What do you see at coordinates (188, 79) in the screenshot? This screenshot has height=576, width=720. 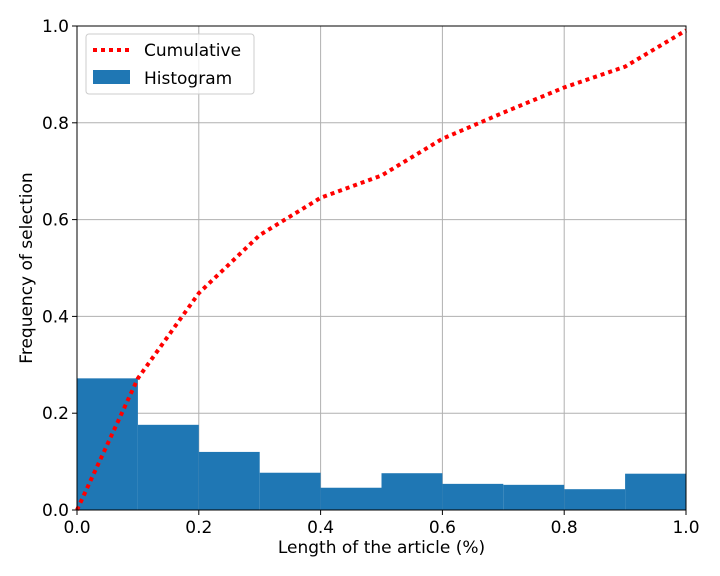 I see `legend-histogram-label: Histogram` at bounding box center [188, 79].